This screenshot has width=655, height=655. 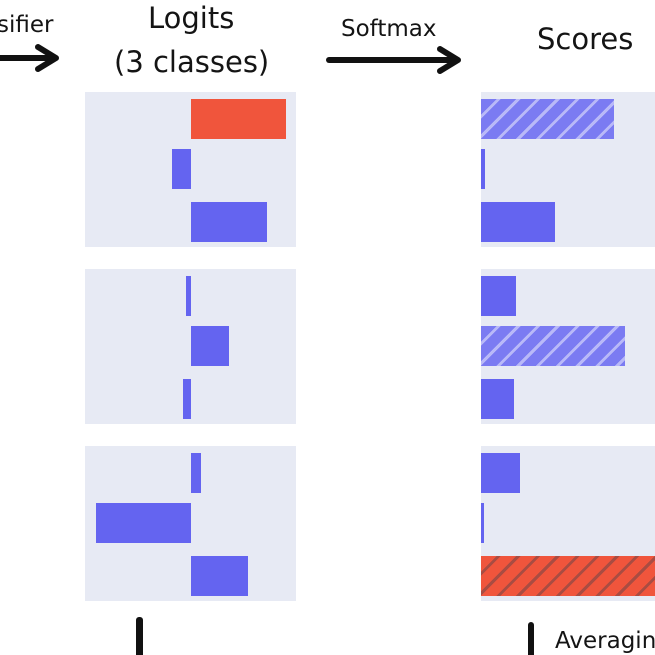 I want to click on logits-subtitle: (3 classes), so click(x=192, y=62).